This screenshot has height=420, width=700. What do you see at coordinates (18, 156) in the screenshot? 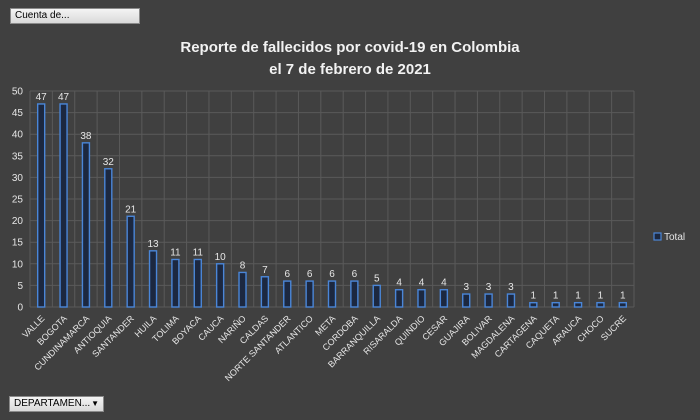
I see `y-tick-label: 35` at bounding box center [18, 156].